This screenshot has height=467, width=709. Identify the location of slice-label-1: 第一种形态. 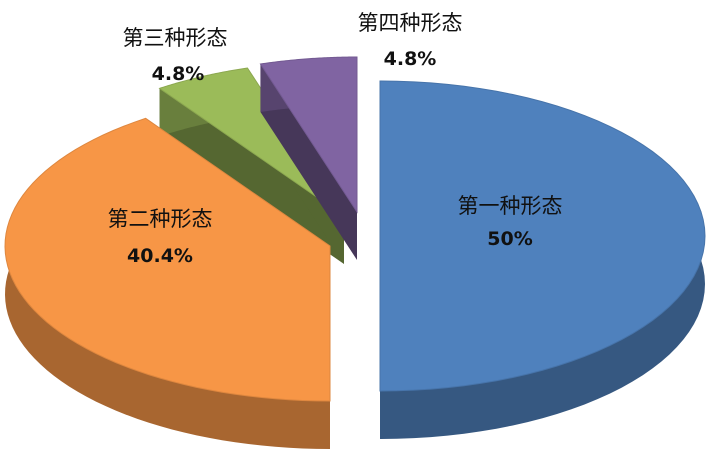
(510, 206).